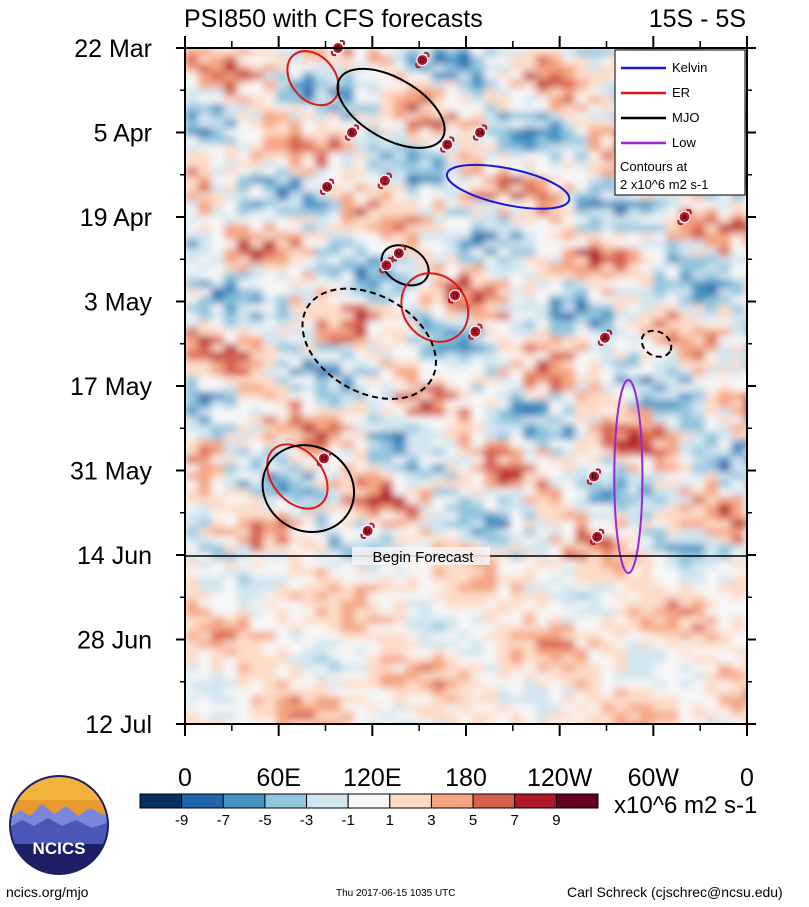 This screenshot has height=907, width=809. I want to click on footer-url: ncics.org/mjo, so click(47, 892).